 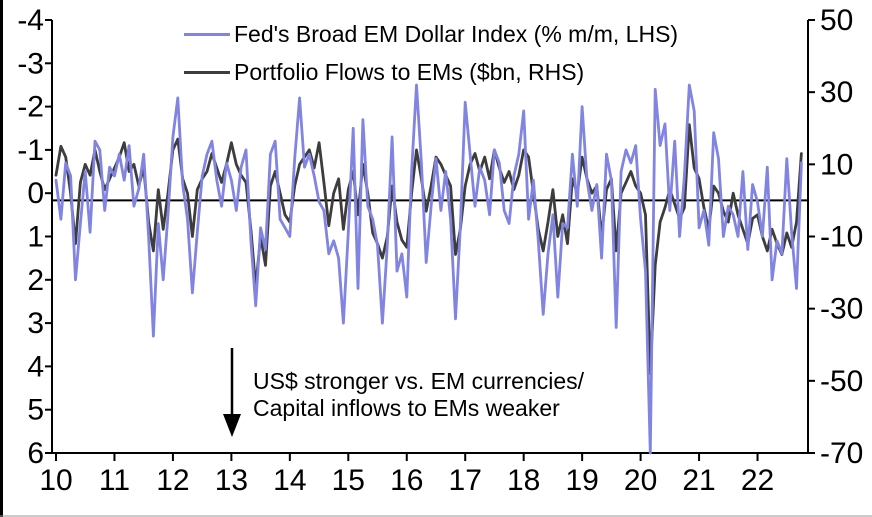 What do you see at coordinates (114, 480) in the screenshot?
I see `x-axis-tick-label: 11` at bounding box center [114, 480].